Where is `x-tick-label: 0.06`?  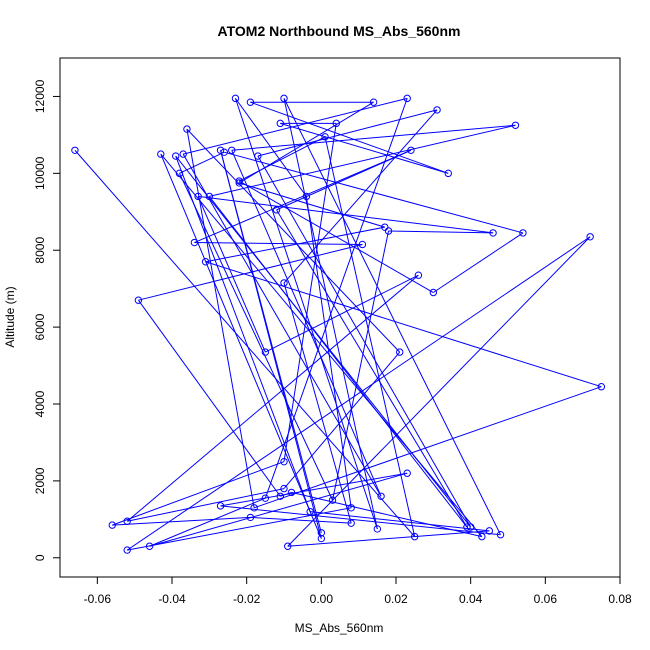
x-tick-label: 0.06 is located at coordinates (546, 599).